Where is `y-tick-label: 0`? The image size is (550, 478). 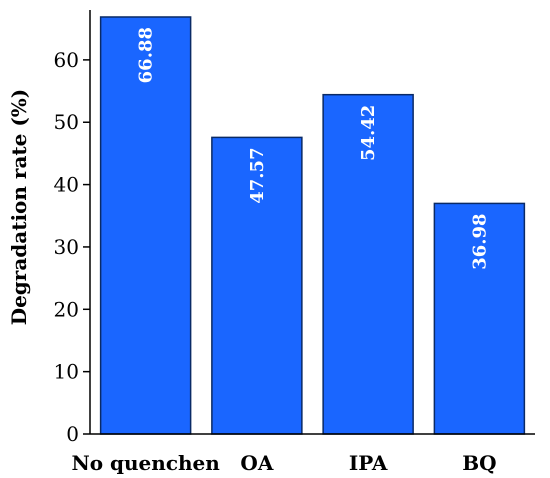 y-tick-label: 0 is located at coordinates (72, 434).